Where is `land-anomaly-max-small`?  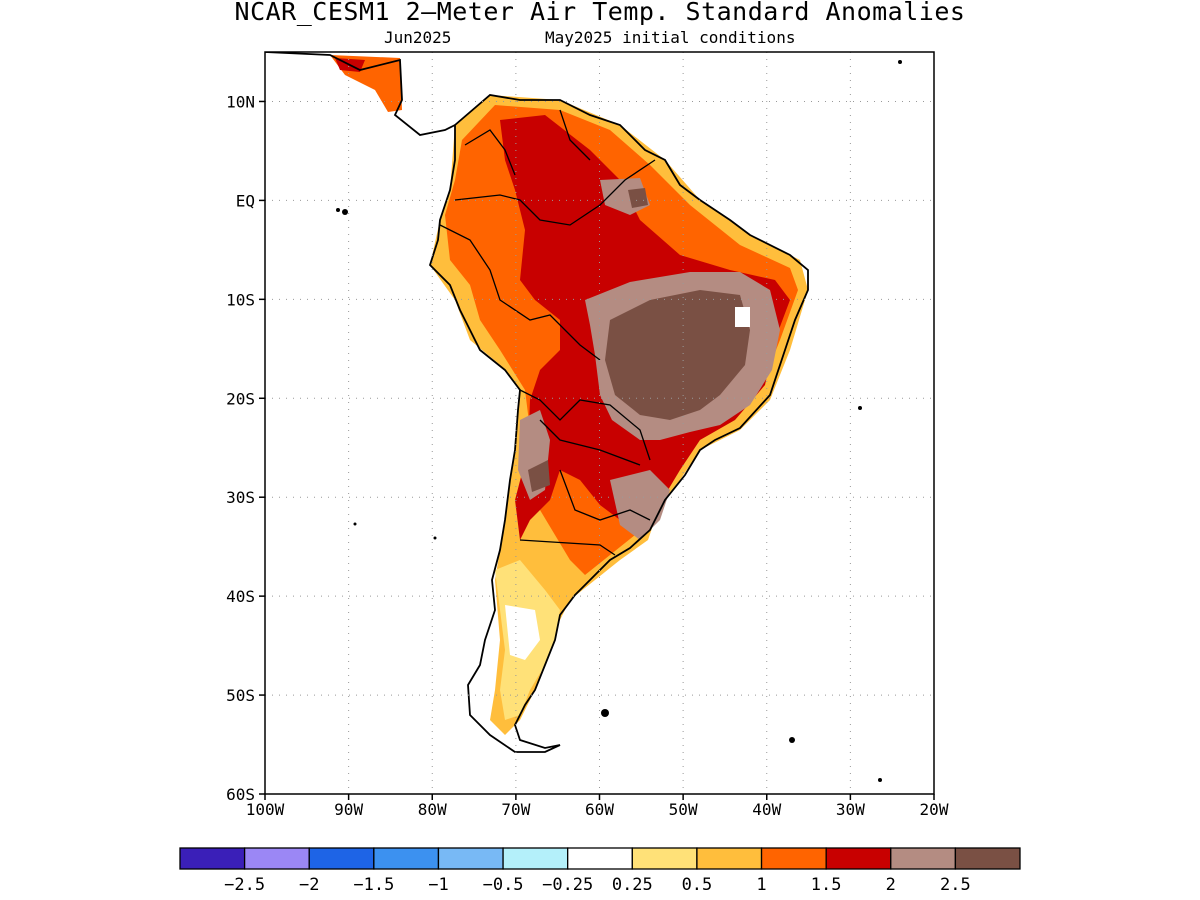 land-anomaly-max-small is located at coordinates (638, 198).